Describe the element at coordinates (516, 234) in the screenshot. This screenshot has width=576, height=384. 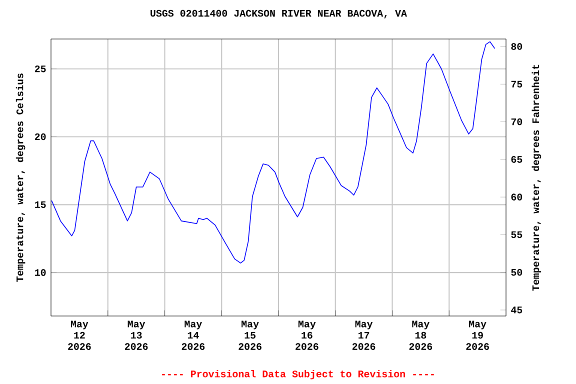
I see `y2-tick-label: 55` at that location.